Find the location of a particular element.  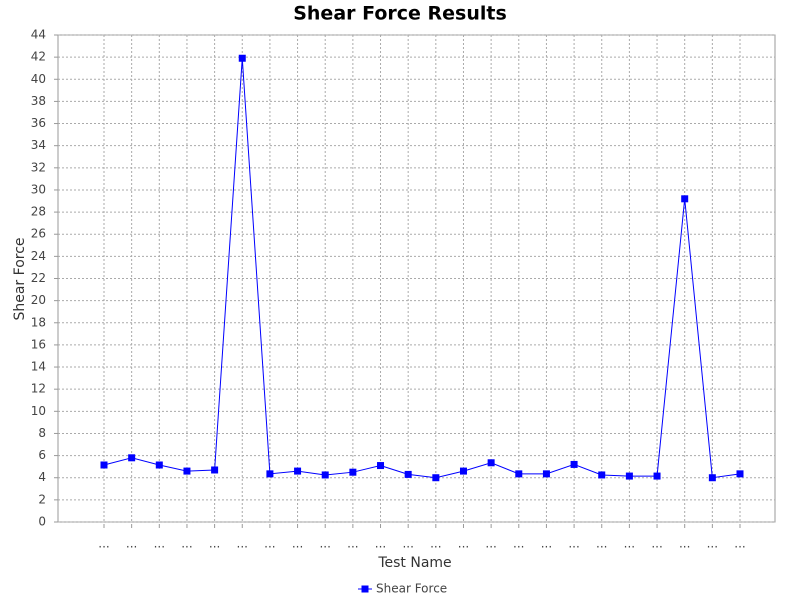

y-tick-label: 28 is located at coordinates (38, 212).